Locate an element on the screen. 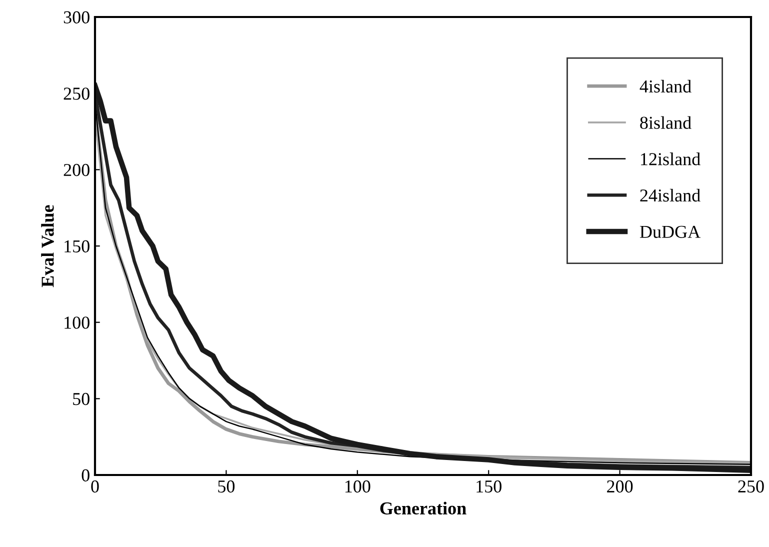 This screenshot has width=769, height=547. y-tick-label: 250 is located at coordinates (77, 94).